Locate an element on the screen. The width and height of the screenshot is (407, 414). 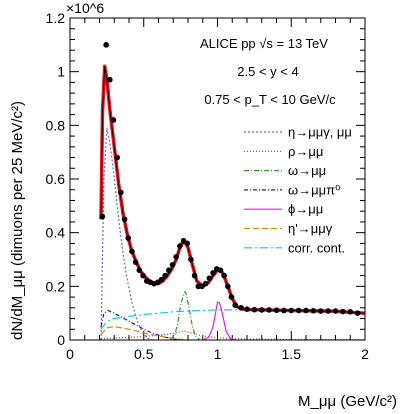
y-tick-label: 0 is located at coordinates (61, 340).